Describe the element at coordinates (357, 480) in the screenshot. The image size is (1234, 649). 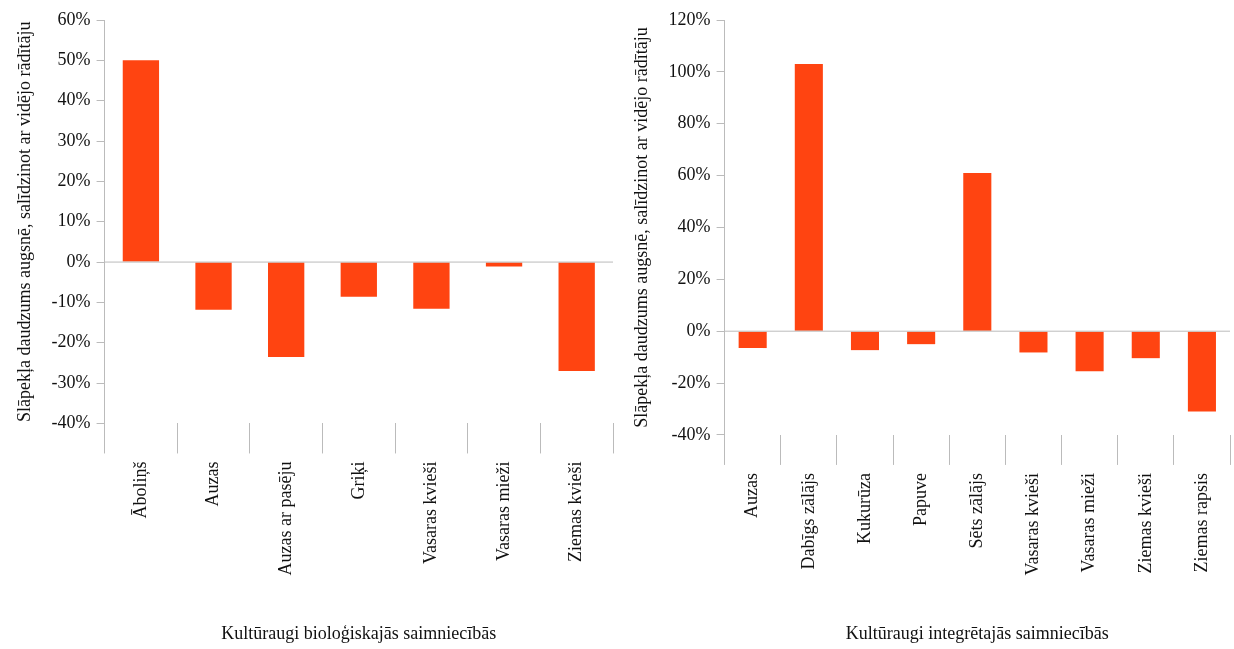
I see `x-tick-label: Griķi` at that location.